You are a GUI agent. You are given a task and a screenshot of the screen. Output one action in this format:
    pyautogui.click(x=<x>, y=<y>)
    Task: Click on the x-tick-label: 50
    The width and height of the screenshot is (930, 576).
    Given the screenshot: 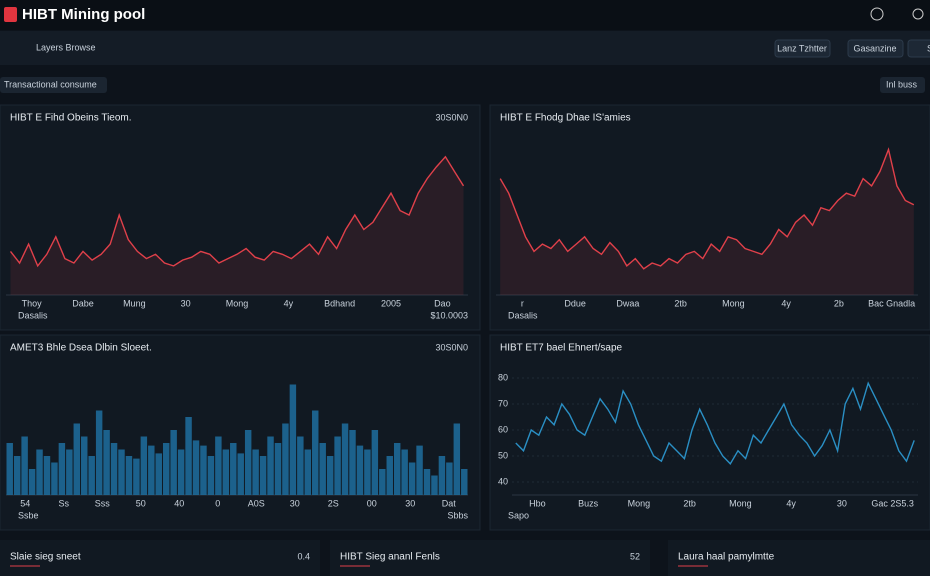 What is the action you would take?
    pyautogui.click(x=141, y=503)
    